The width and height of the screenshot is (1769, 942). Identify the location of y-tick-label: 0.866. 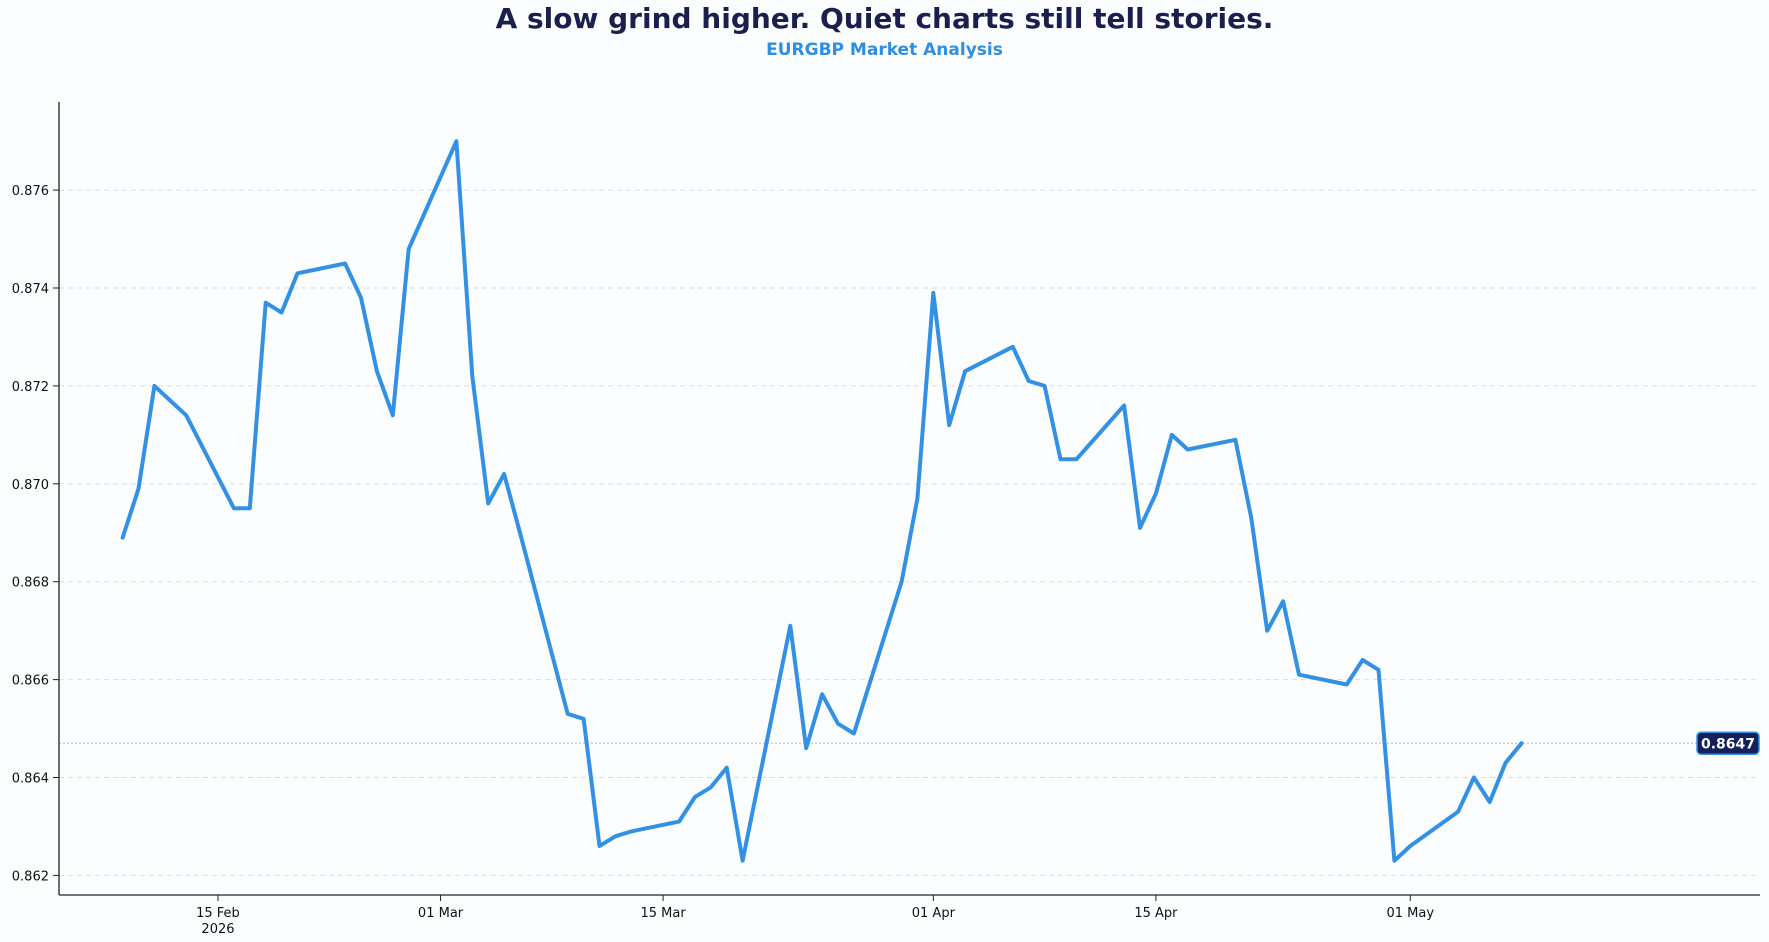
(30, 681).